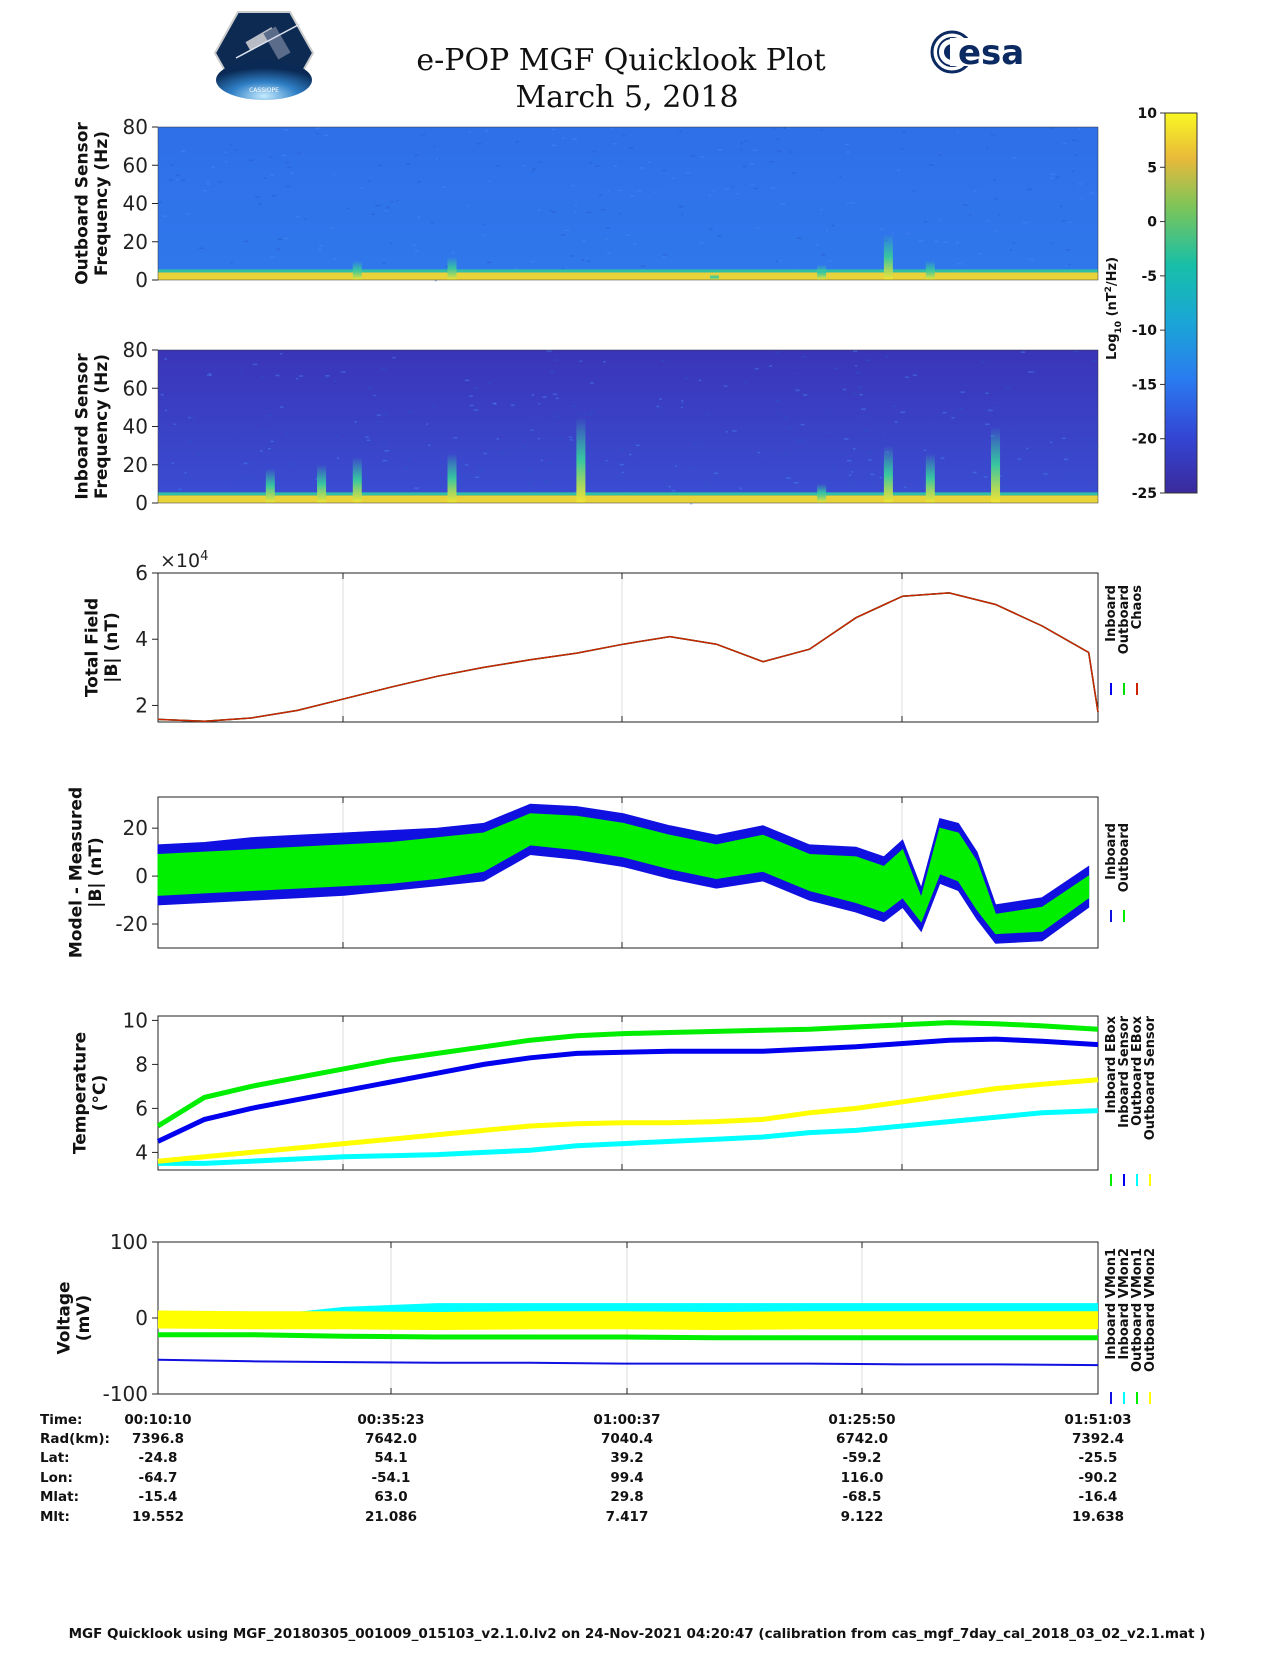  I want to click on legend-label: Inboard VMon2, so click(1124, 1304).